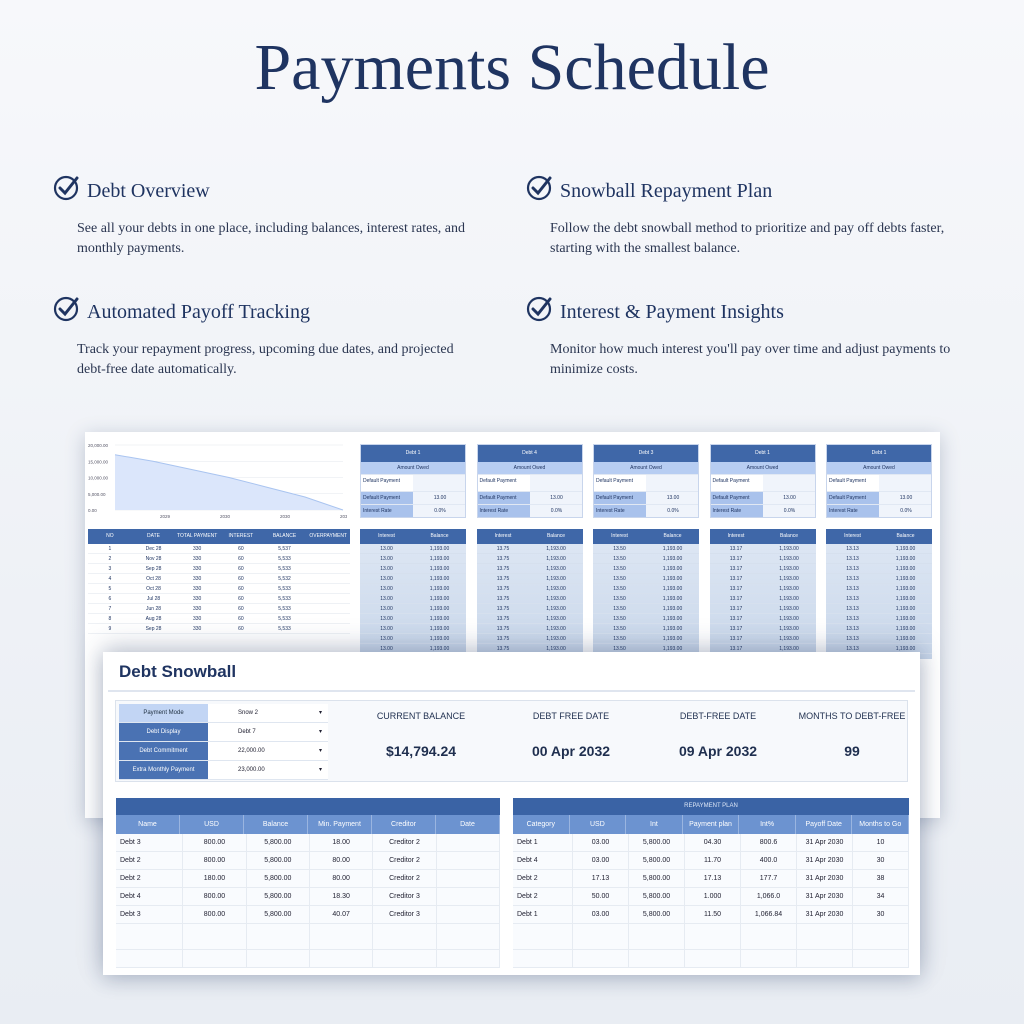 The height and width of the screenshot is (1024, 1024). I want to click on divider, so click(511, 691).